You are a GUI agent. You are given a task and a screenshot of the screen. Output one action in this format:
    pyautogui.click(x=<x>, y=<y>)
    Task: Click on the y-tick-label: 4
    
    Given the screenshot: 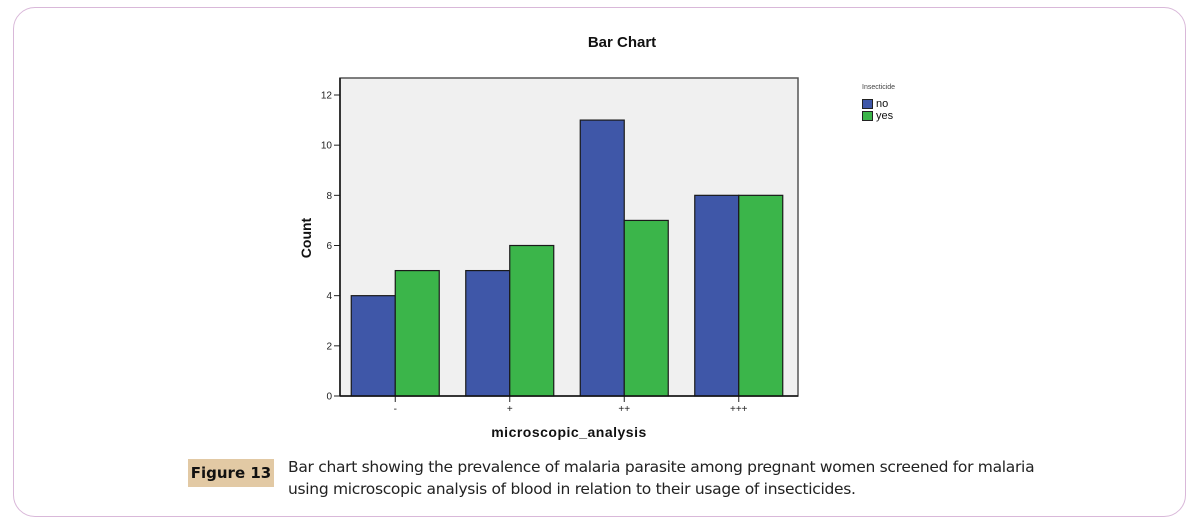 What is the action you would take?
    pyautogui.click(x=329, y=296)
    